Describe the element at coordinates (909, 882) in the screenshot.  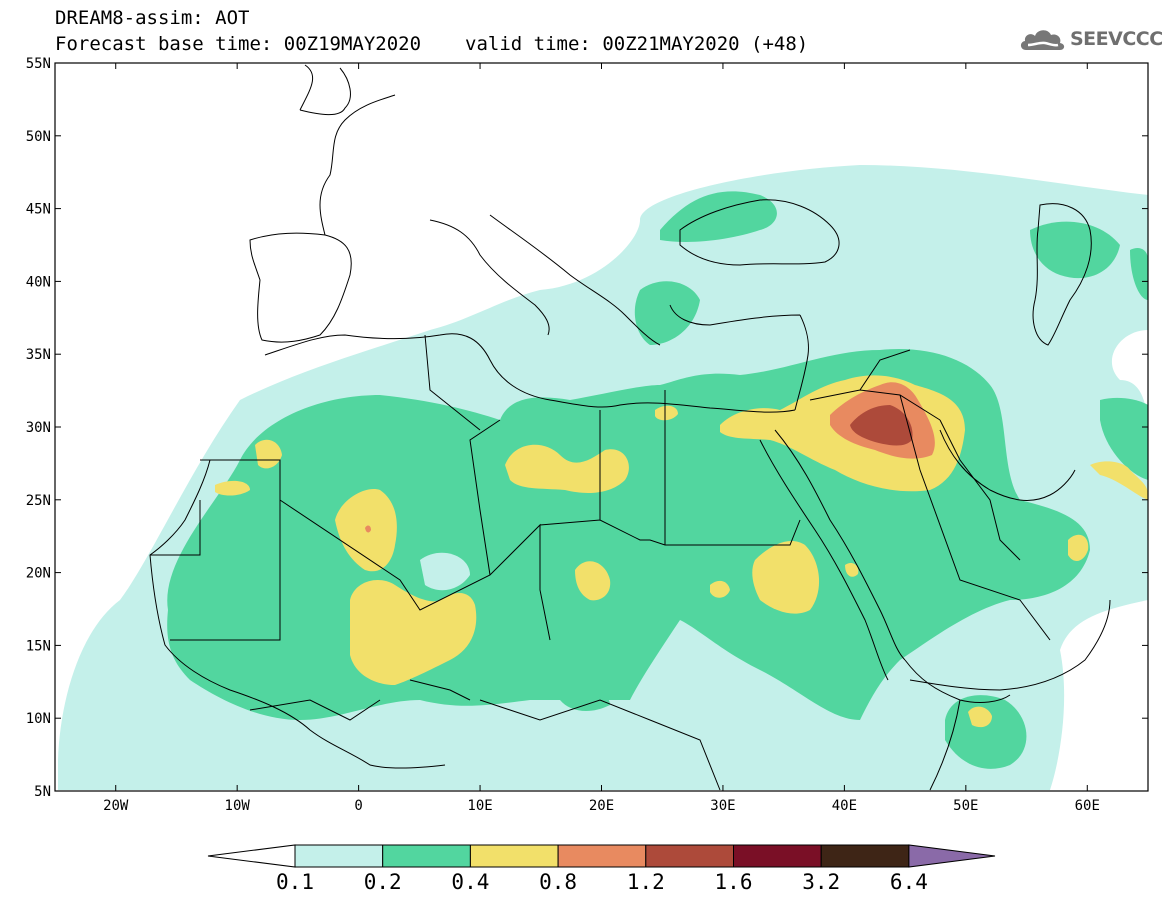
I see `colorbar-label: 6.4` at that location.